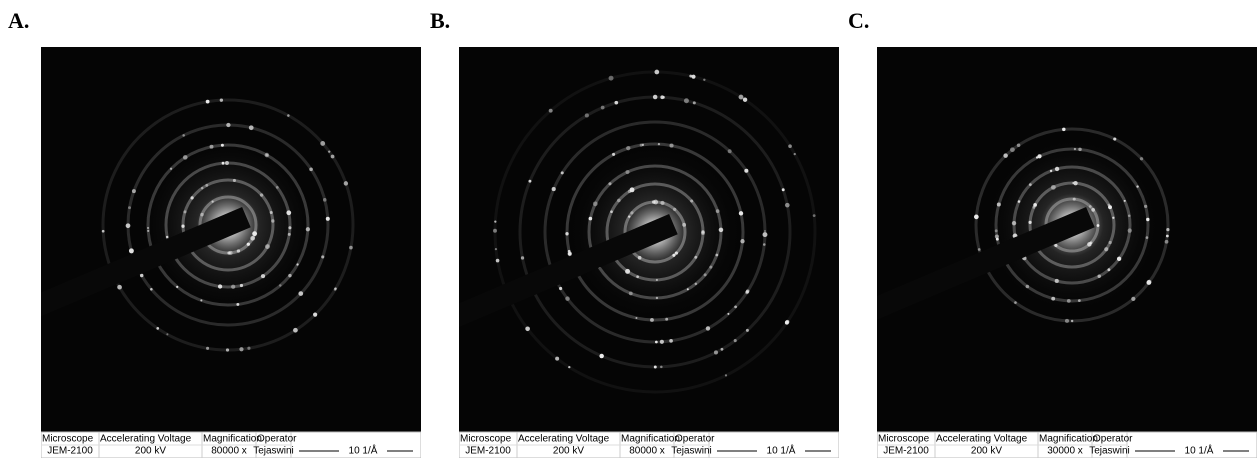 This screenshot has width=1259, height=463. What do you see at coordinates (655, 232) in the screenshot?
I see `diffraction-ring` at bounding box center [655, 232].